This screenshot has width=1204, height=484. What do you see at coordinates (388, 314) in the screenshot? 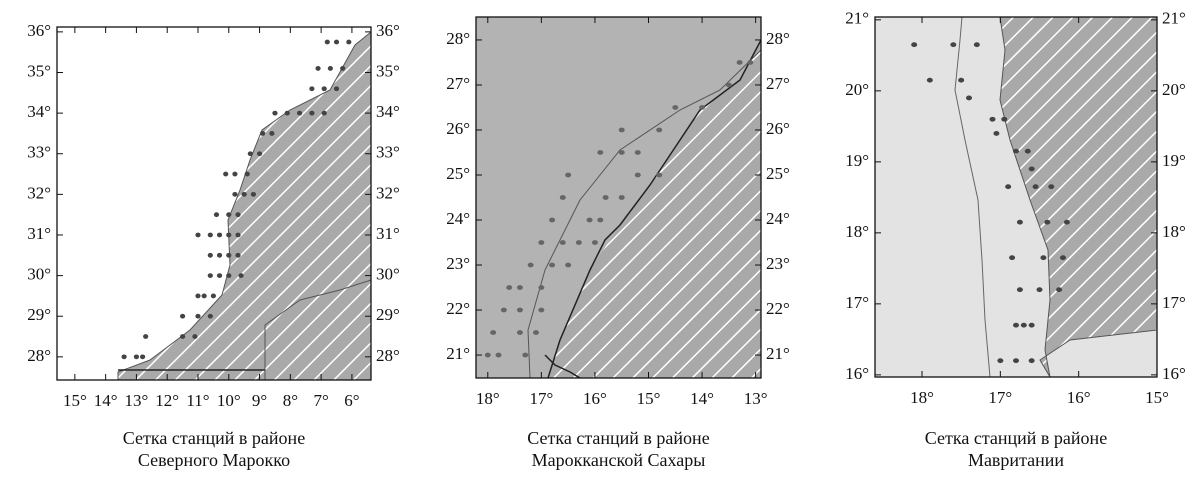
I see `y-tick-label: 29°` at bounding box center [388, 314].